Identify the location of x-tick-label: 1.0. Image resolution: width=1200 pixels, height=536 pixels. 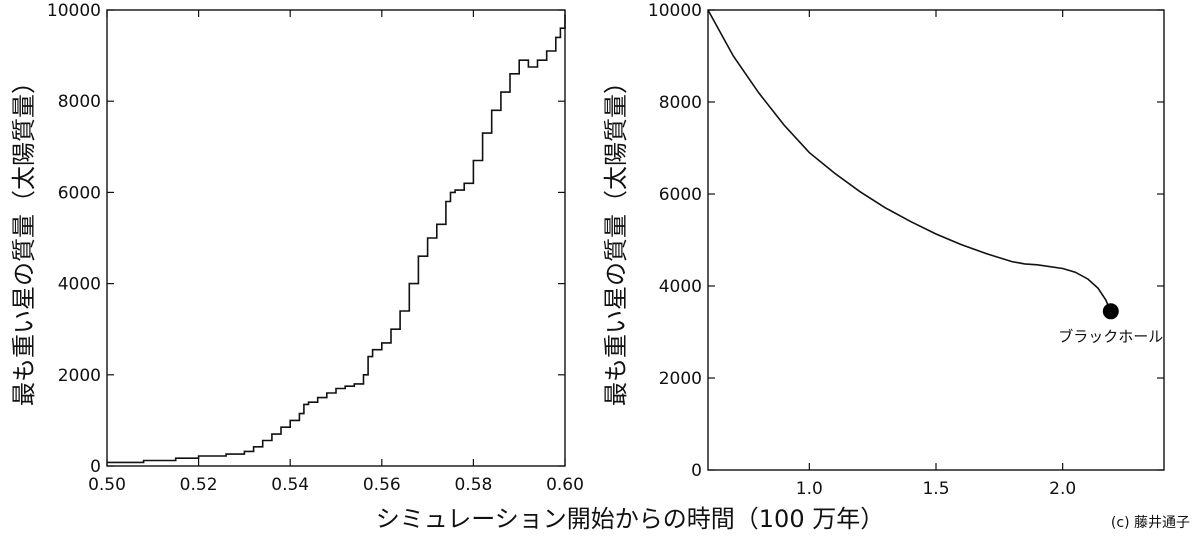
(809, 489).